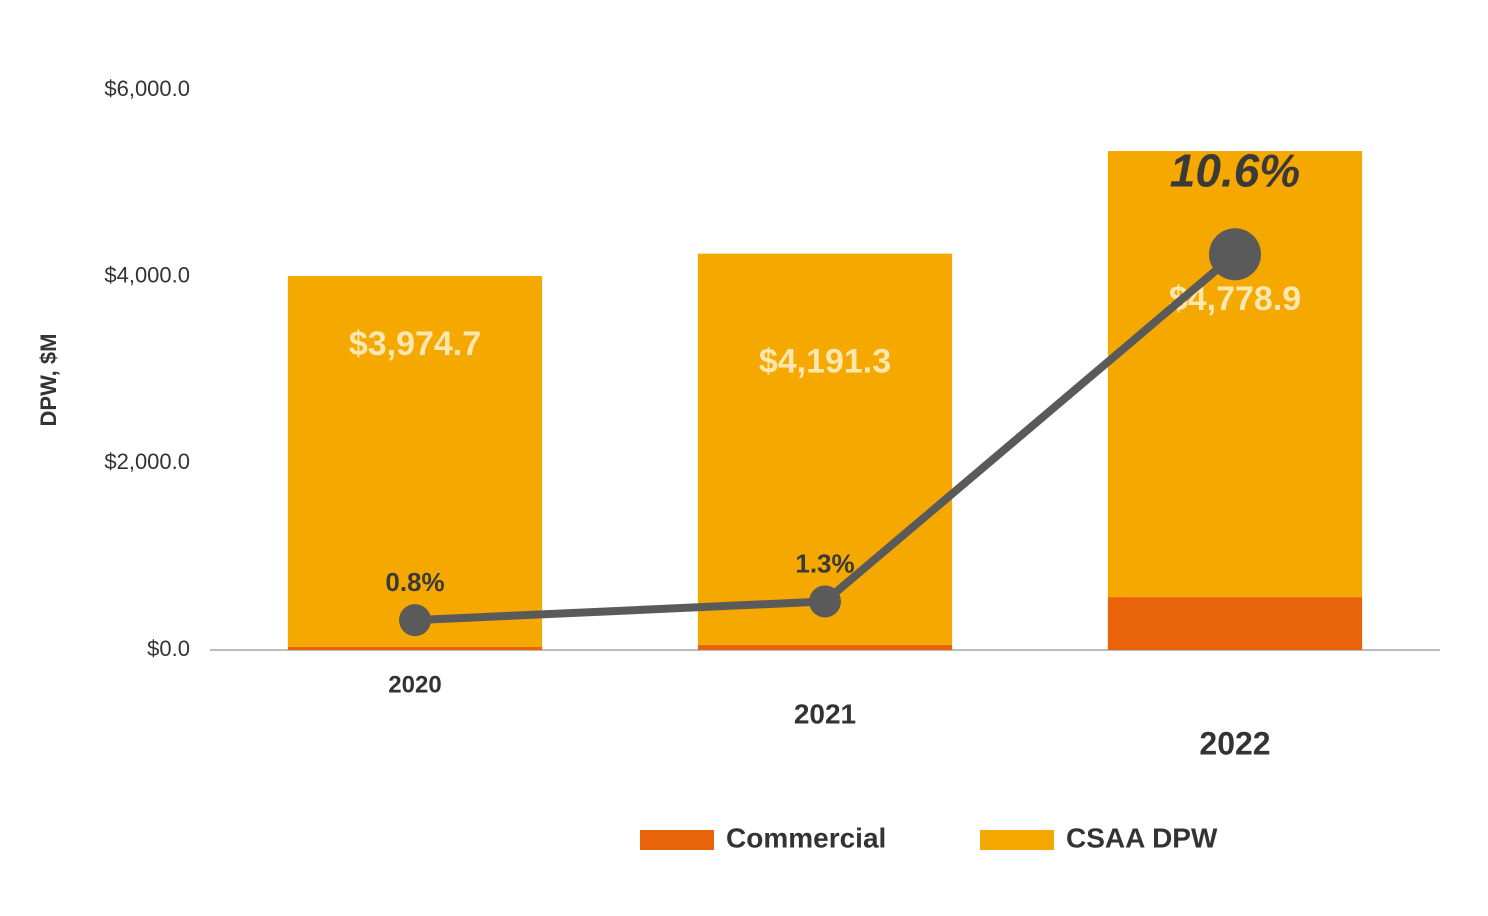 The height and width of the screenshot is (916, 1488). What do you see at coordinates (825, 713) in the screenshot?
I see `x-tick-label: 2021` at bounding box center [825, 713].